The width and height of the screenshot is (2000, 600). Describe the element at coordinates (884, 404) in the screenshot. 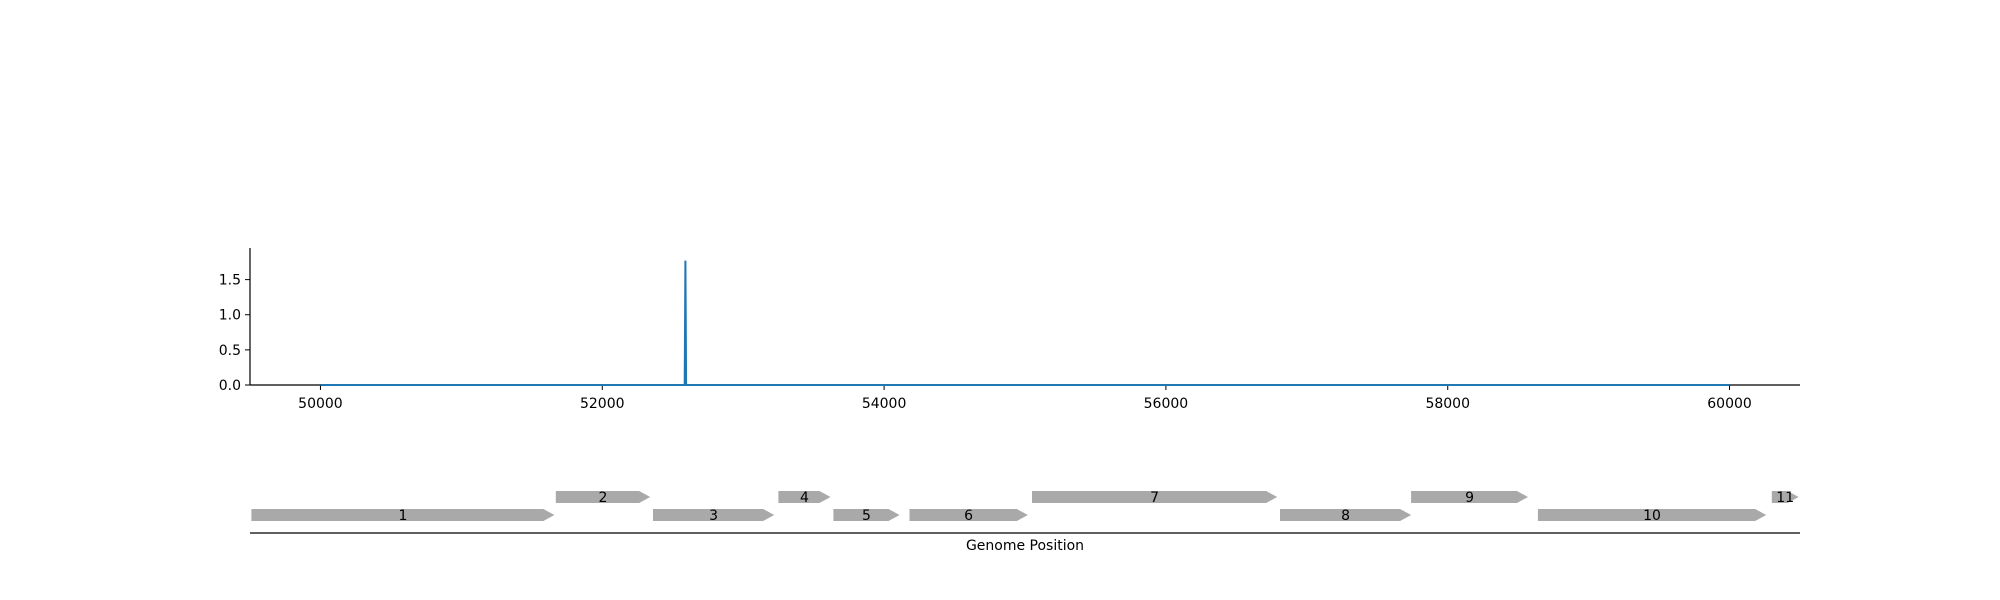

I see `x-tick-label: 54000` at that location.